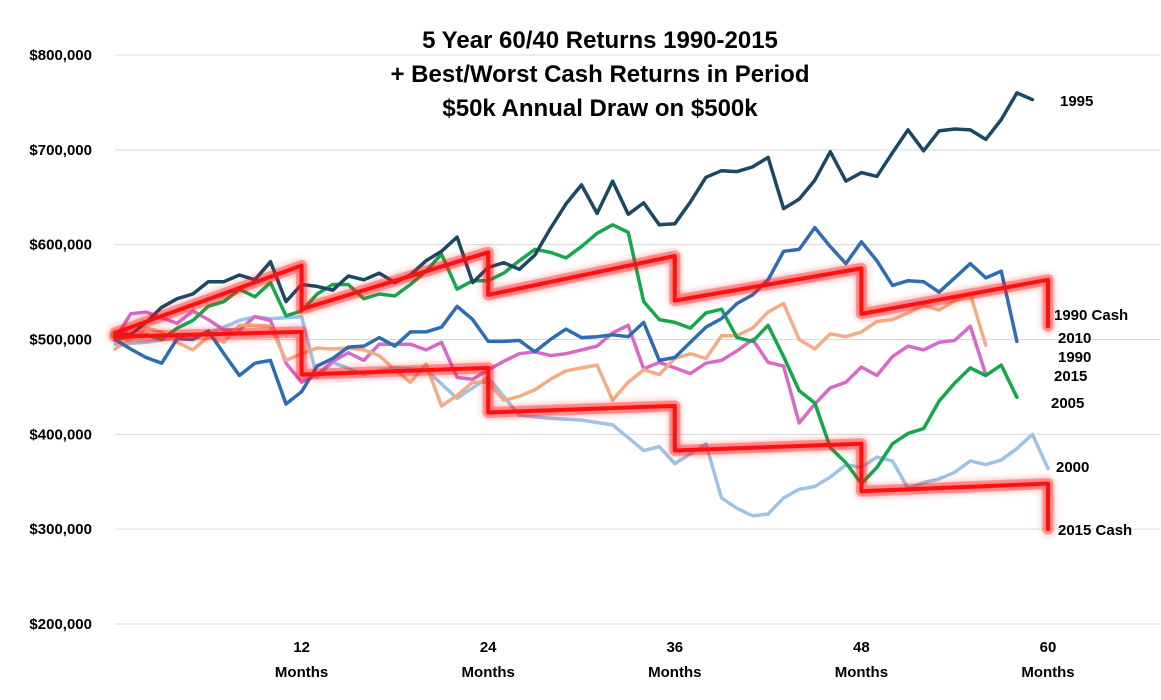  Describe the element at coordinates (1095, 530) in the screenshot. I see `series-label-2015-cash: 2015 Cash` at that location.